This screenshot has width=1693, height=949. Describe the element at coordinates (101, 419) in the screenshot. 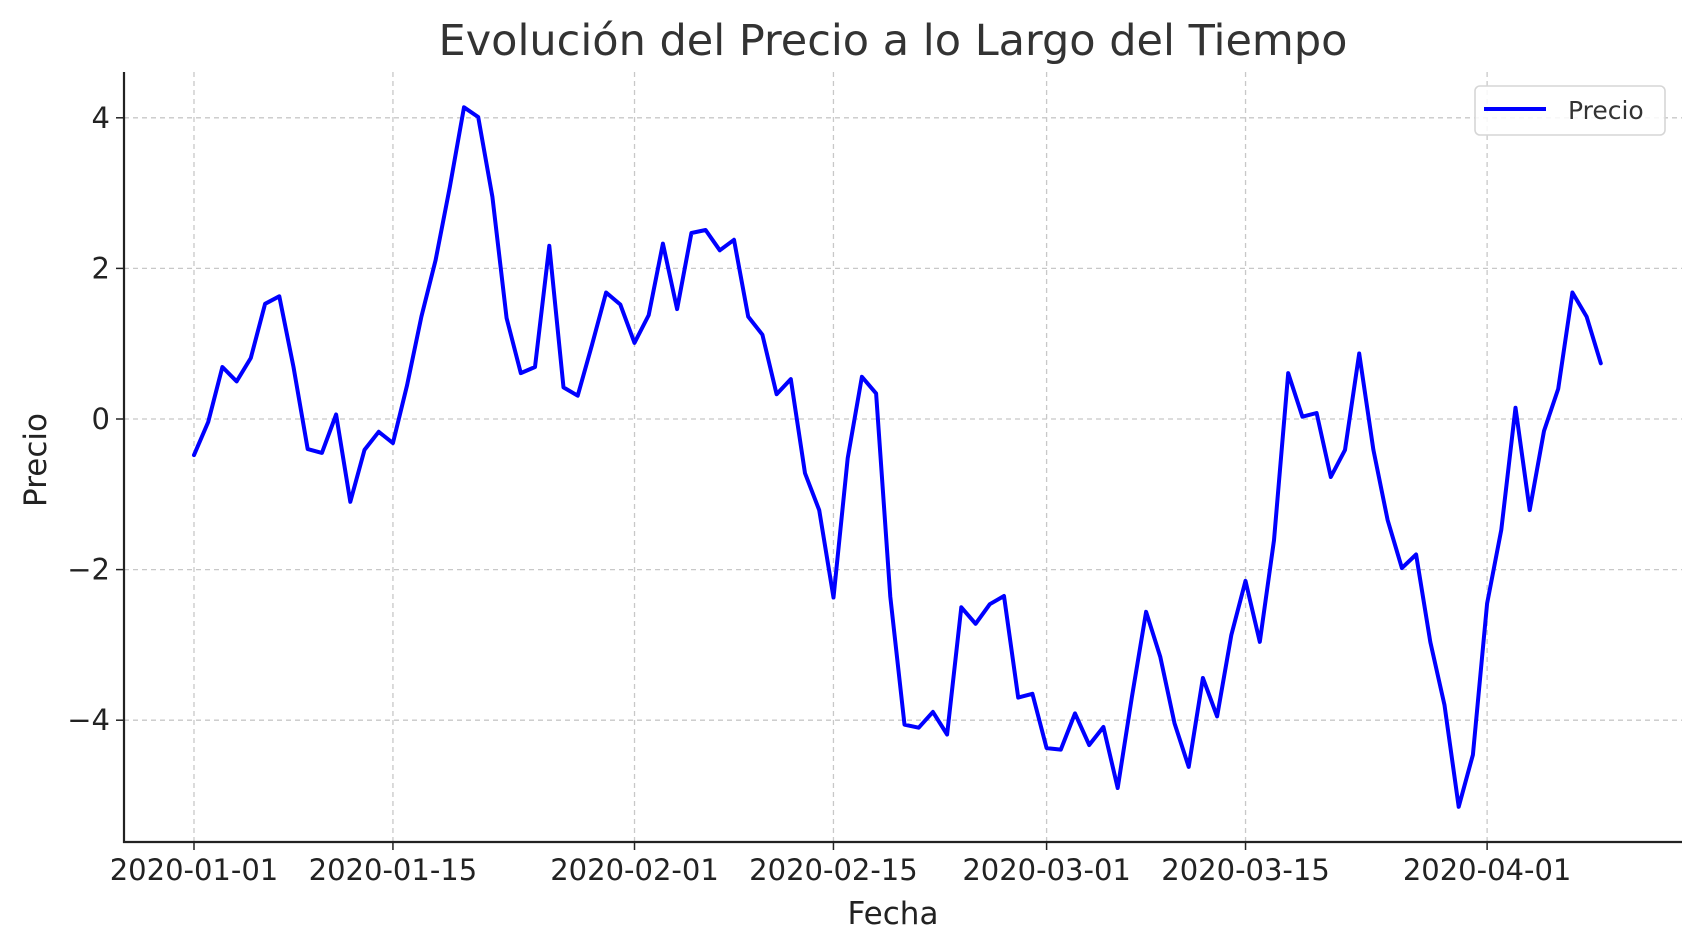

I see `y-tick-label: 0` at that location.